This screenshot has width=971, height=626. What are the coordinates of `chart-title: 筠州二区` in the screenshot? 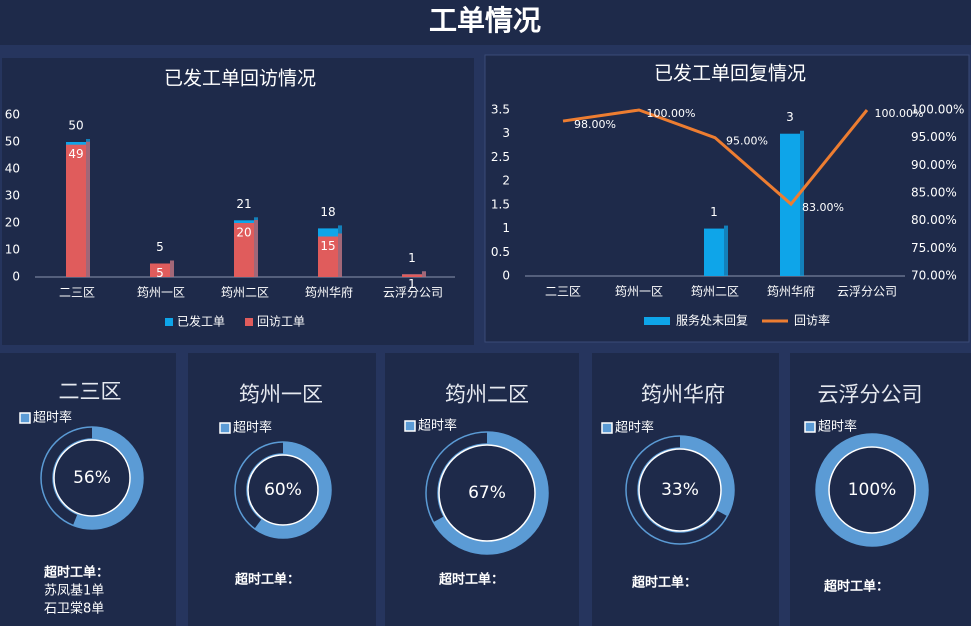 It's located at (487, 395).